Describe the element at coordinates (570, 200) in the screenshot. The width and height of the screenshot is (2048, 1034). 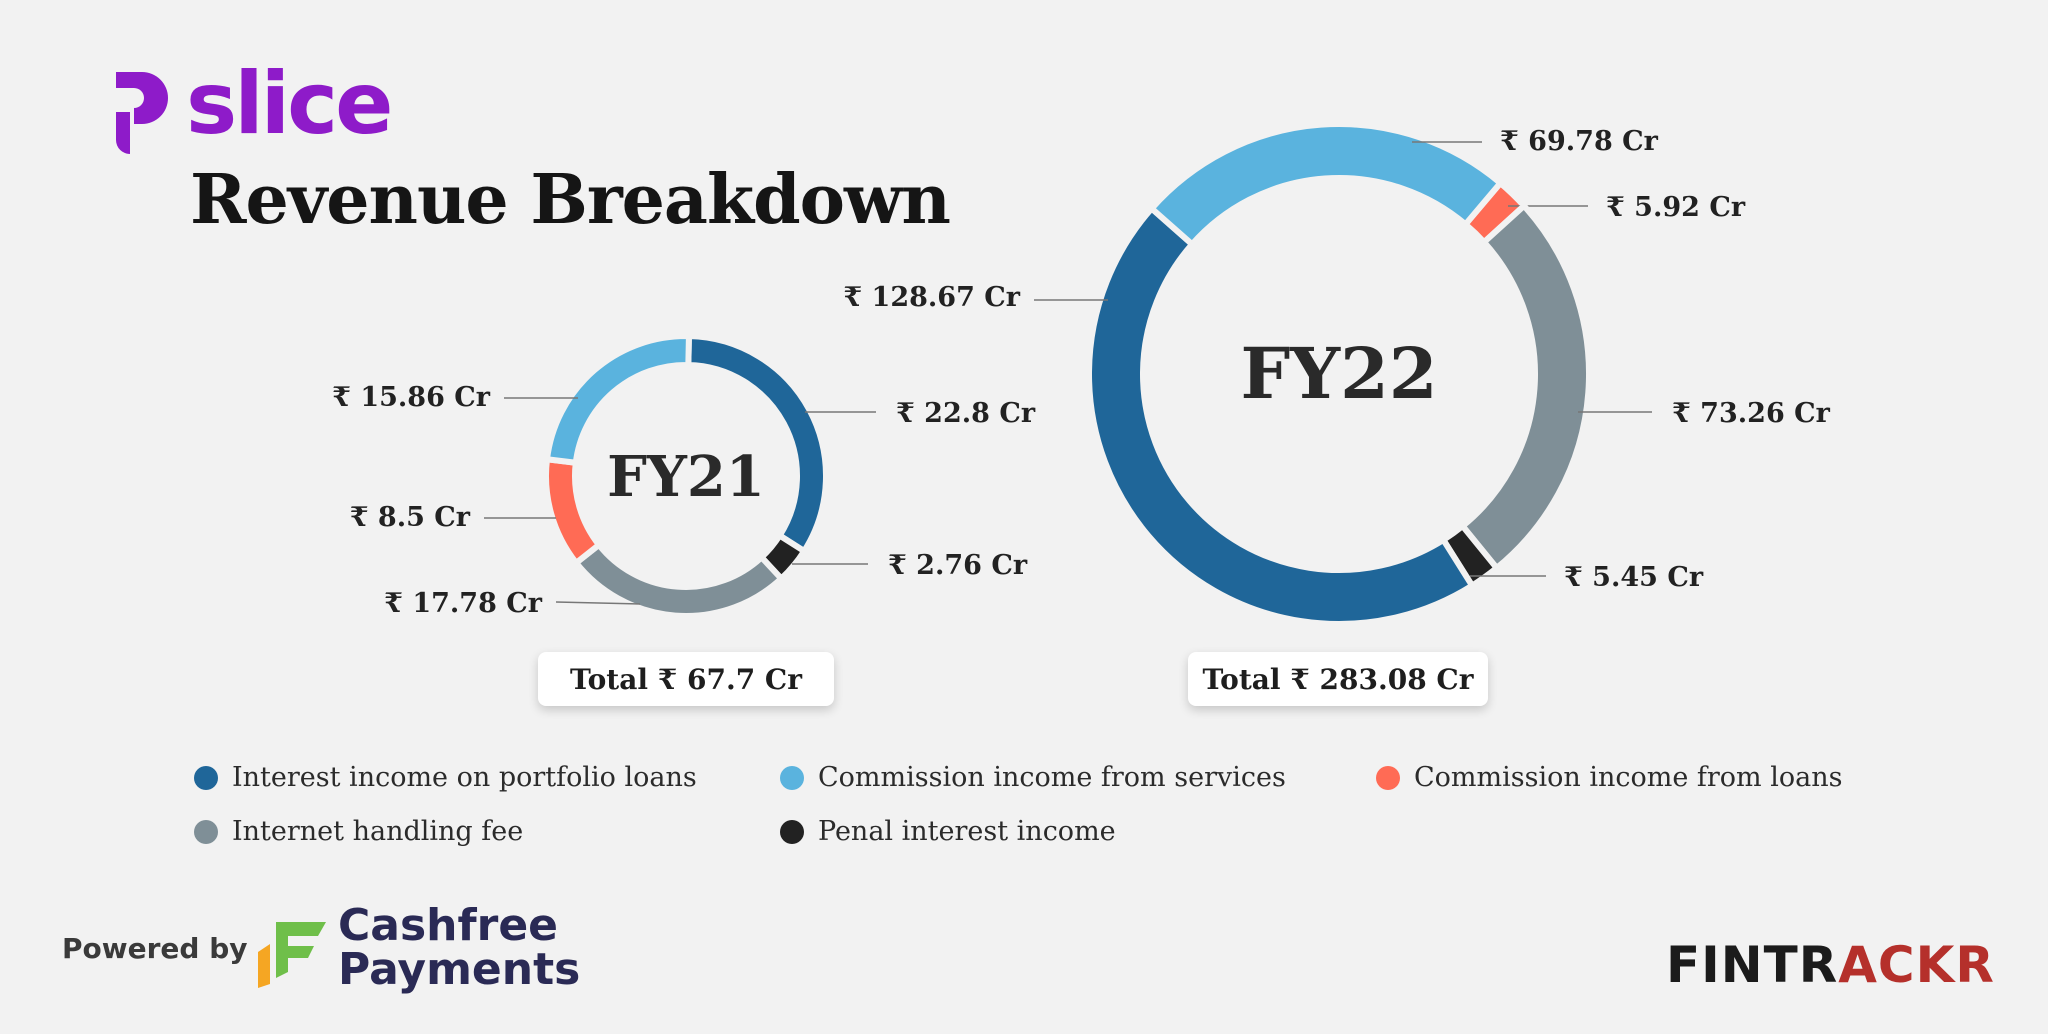
I see `page-title: Revenue Breakdown` at that location.